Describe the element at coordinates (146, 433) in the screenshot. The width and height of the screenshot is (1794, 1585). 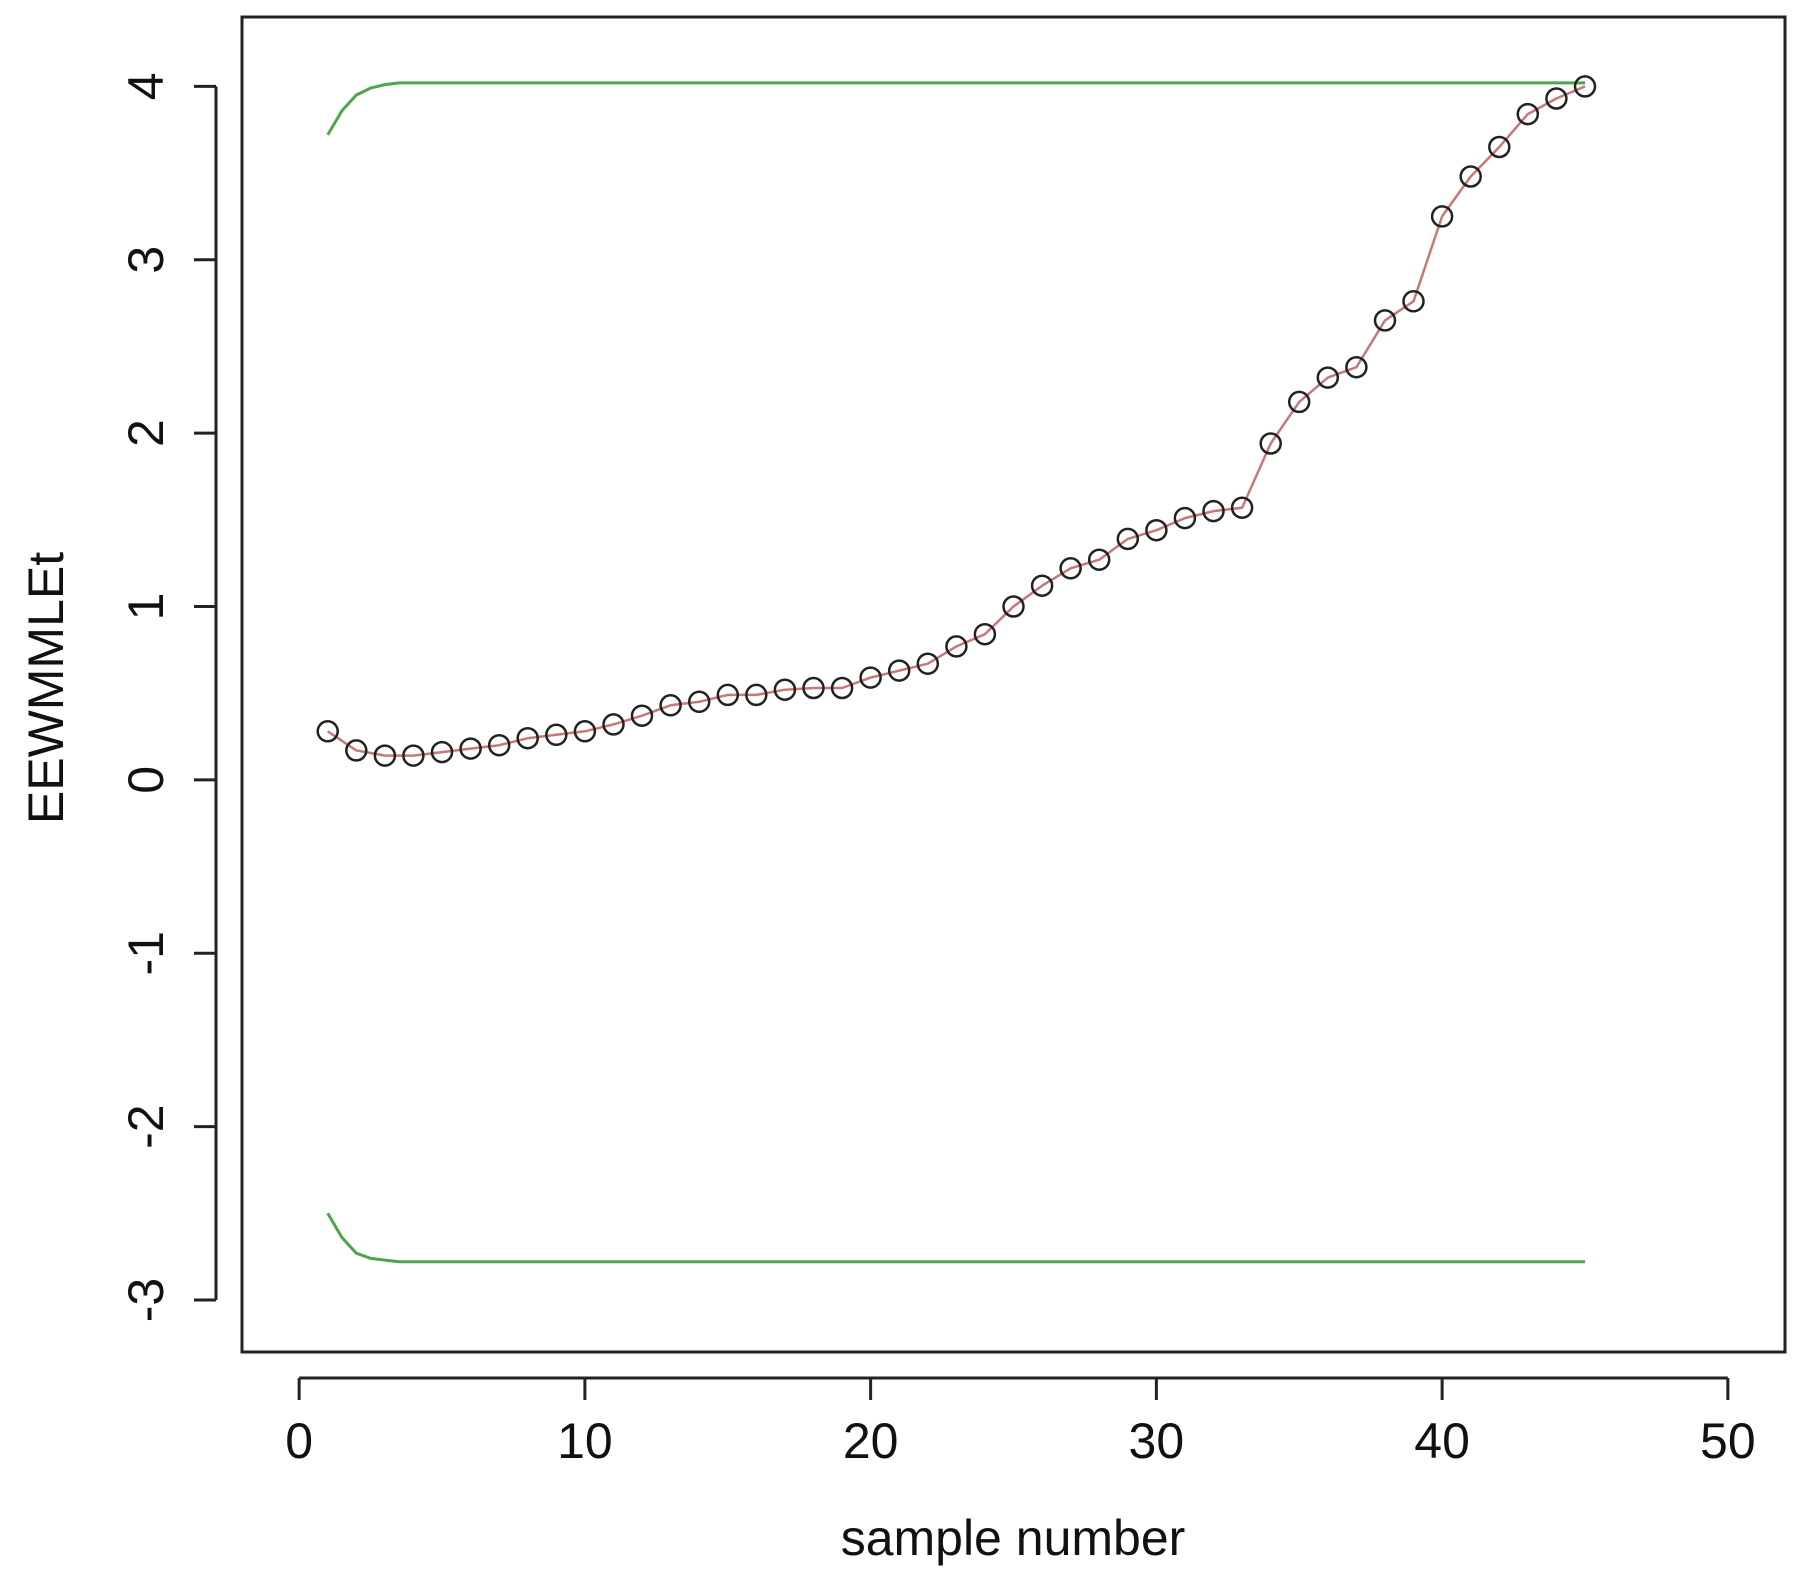
I see `y-tick-label: 2` at that location.